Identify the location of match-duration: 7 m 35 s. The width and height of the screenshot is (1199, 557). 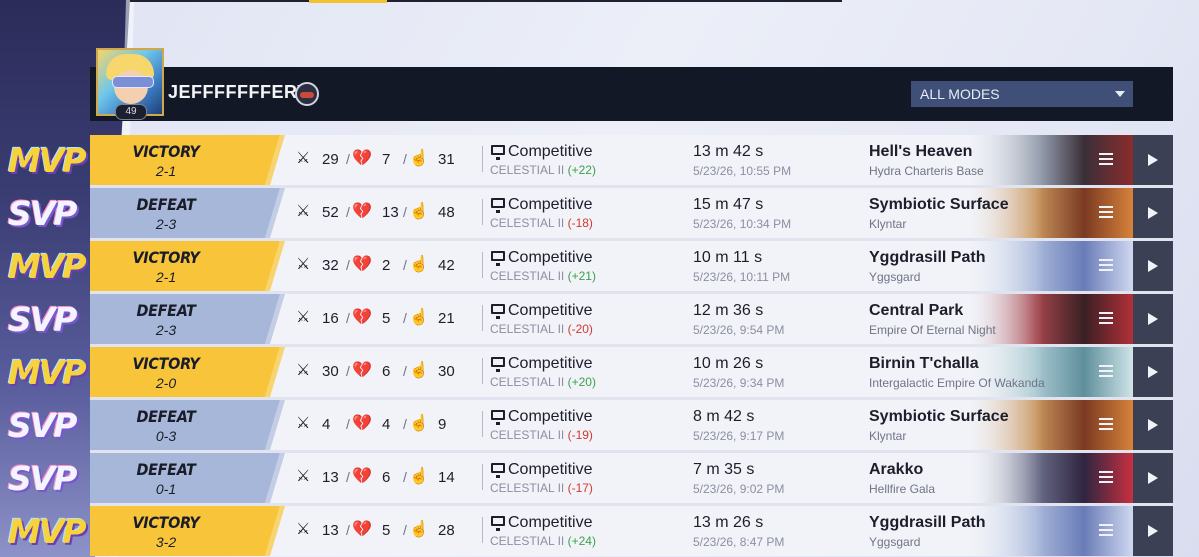
(724, 469).